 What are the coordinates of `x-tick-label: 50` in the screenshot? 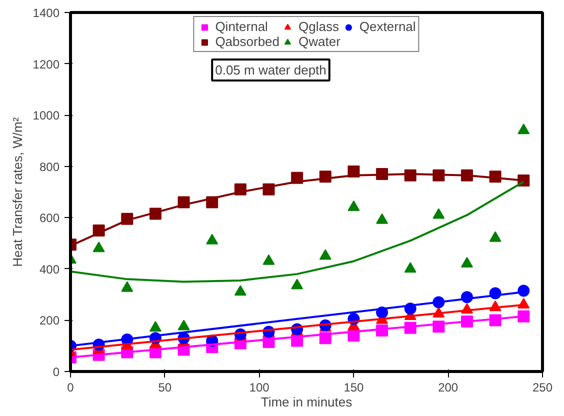 It's located at (165, 387).